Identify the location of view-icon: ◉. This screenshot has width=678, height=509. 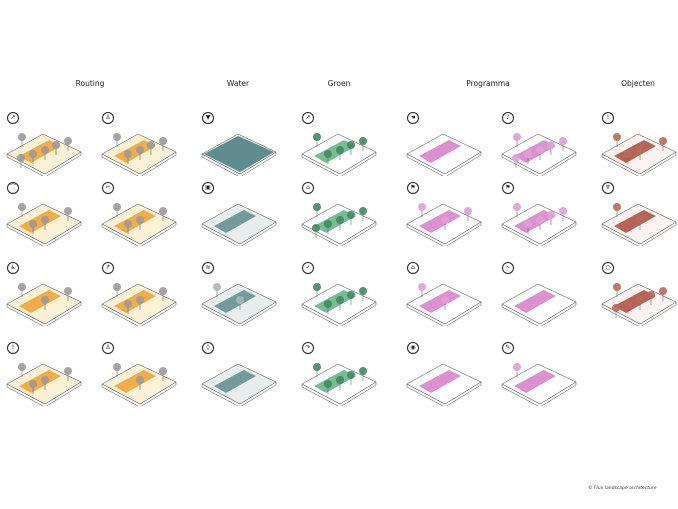
(413, 348).